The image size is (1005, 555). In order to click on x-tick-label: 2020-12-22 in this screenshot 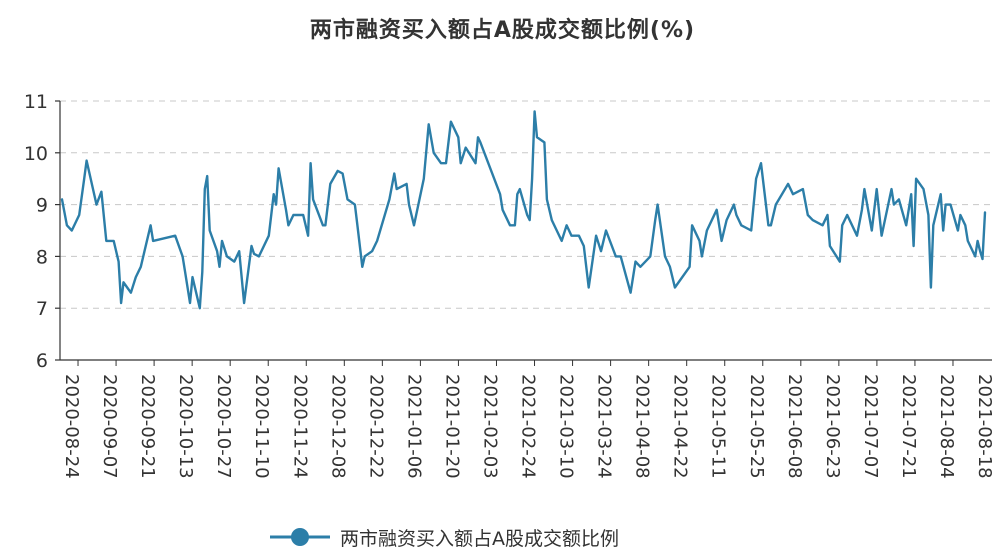, I will do `click(375, 426)`.